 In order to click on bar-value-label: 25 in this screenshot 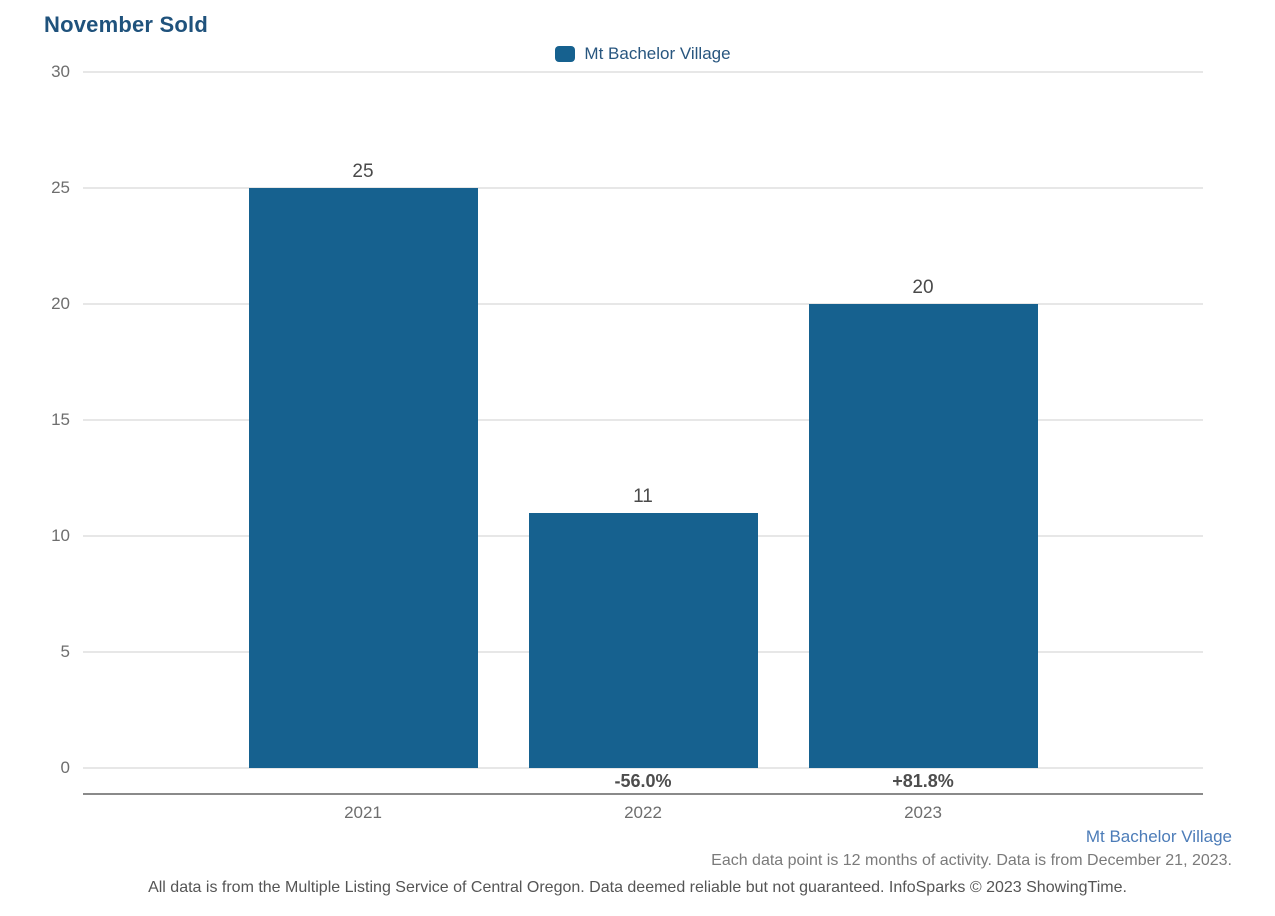, I will do `click(363, 171)`.